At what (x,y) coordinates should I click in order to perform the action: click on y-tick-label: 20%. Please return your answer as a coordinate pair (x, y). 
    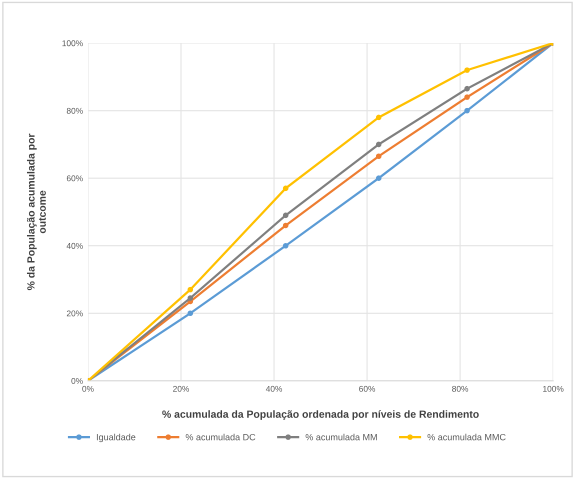
    Looking at the image, I should click on (74, 313).